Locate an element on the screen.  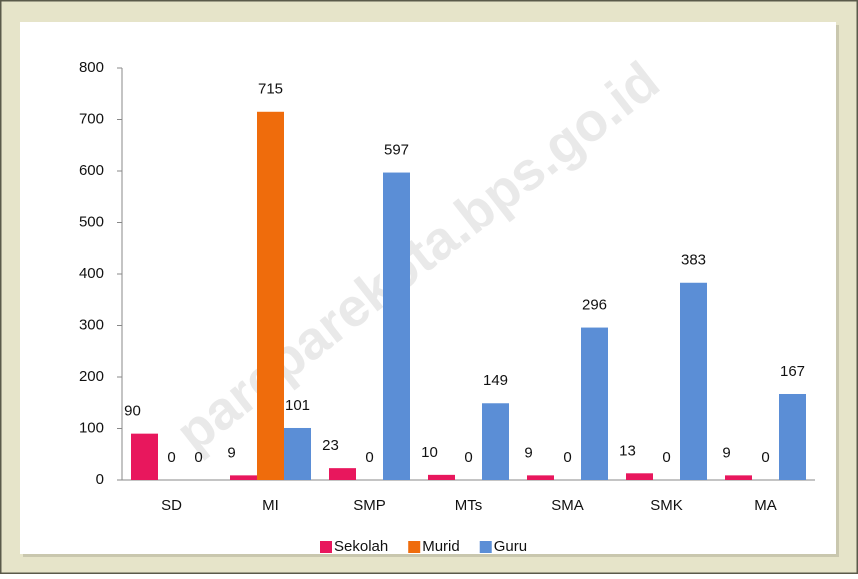
data-label: 383 is located at coordinates (693, 260).